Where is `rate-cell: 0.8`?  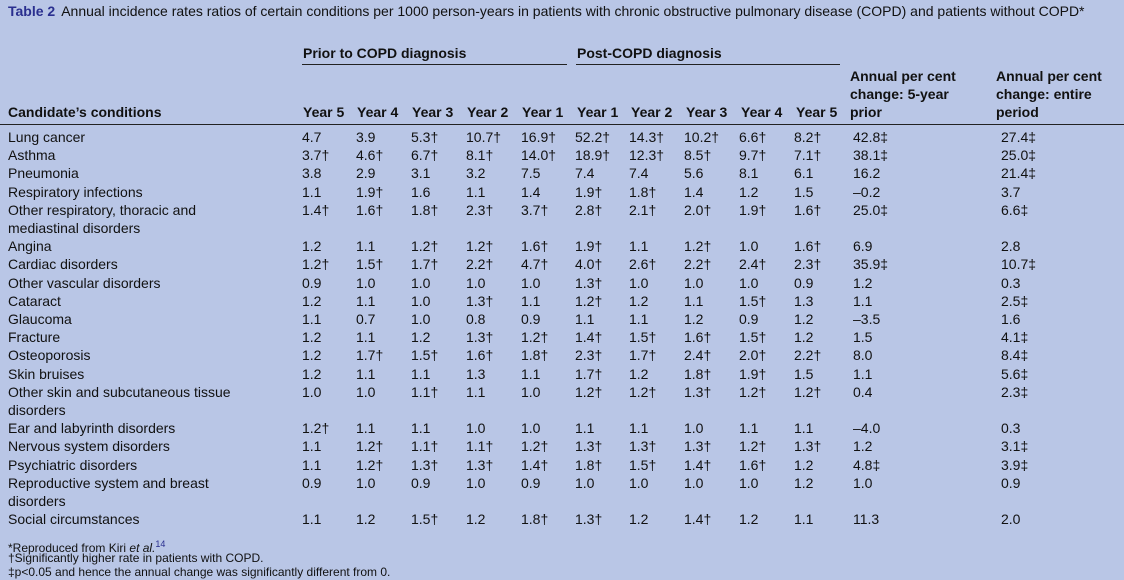
rate-cell: 0.8 is located at coordinates (476, 319).